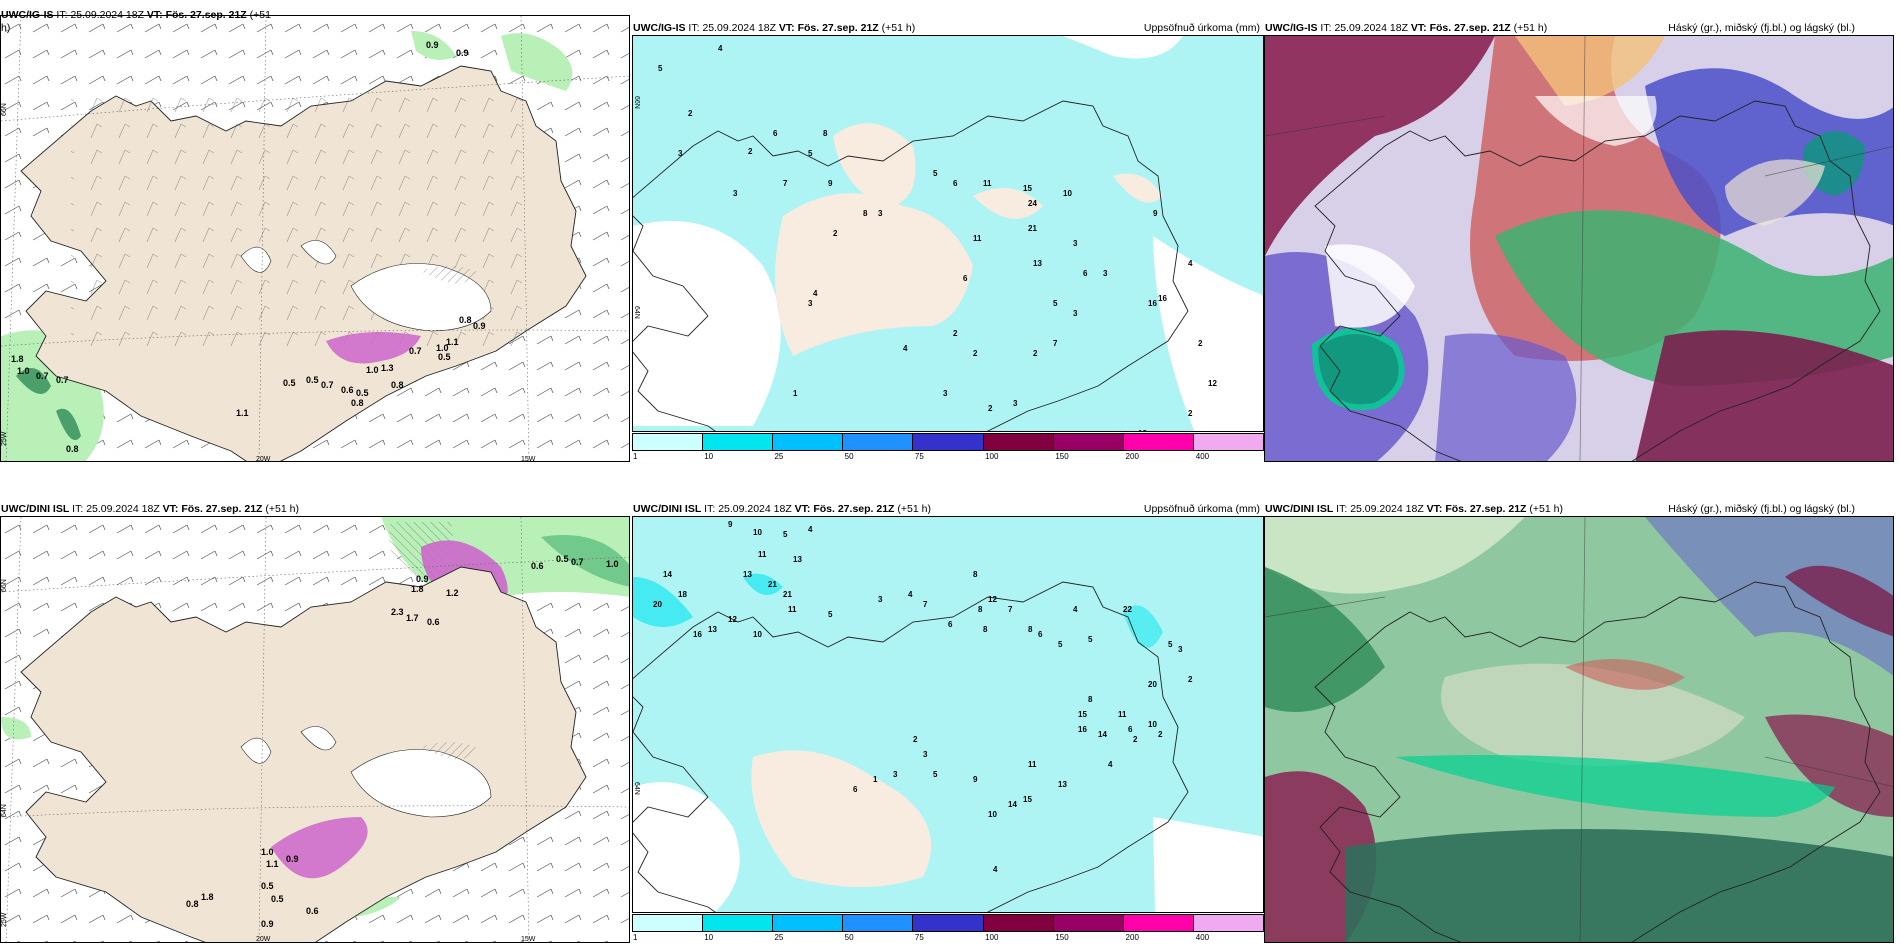 This screenshot has height=950, width=1900. What do you see at coordinates (585, 561) in the screenshot?
I see `precip-area-dark` at bounding box center [585, 561].